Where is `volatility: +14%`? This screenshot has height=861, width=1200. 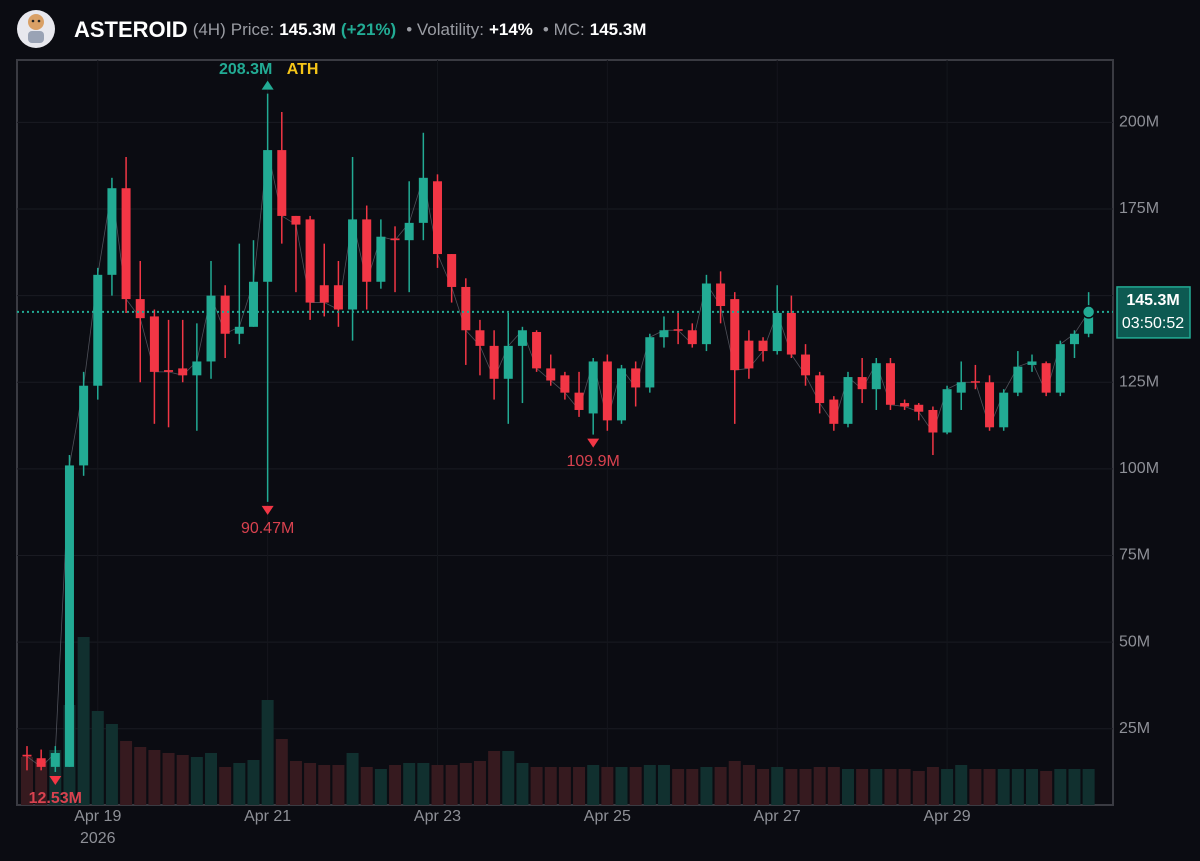
volatility: +14% is located at coordinates (510, 29).